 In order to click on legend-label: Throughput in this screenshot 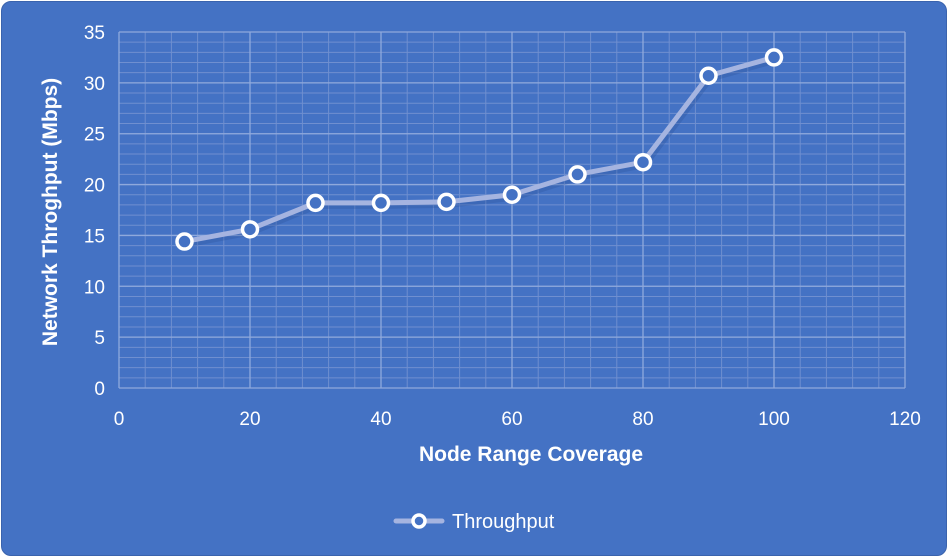, I will do `click(503, 522)`.